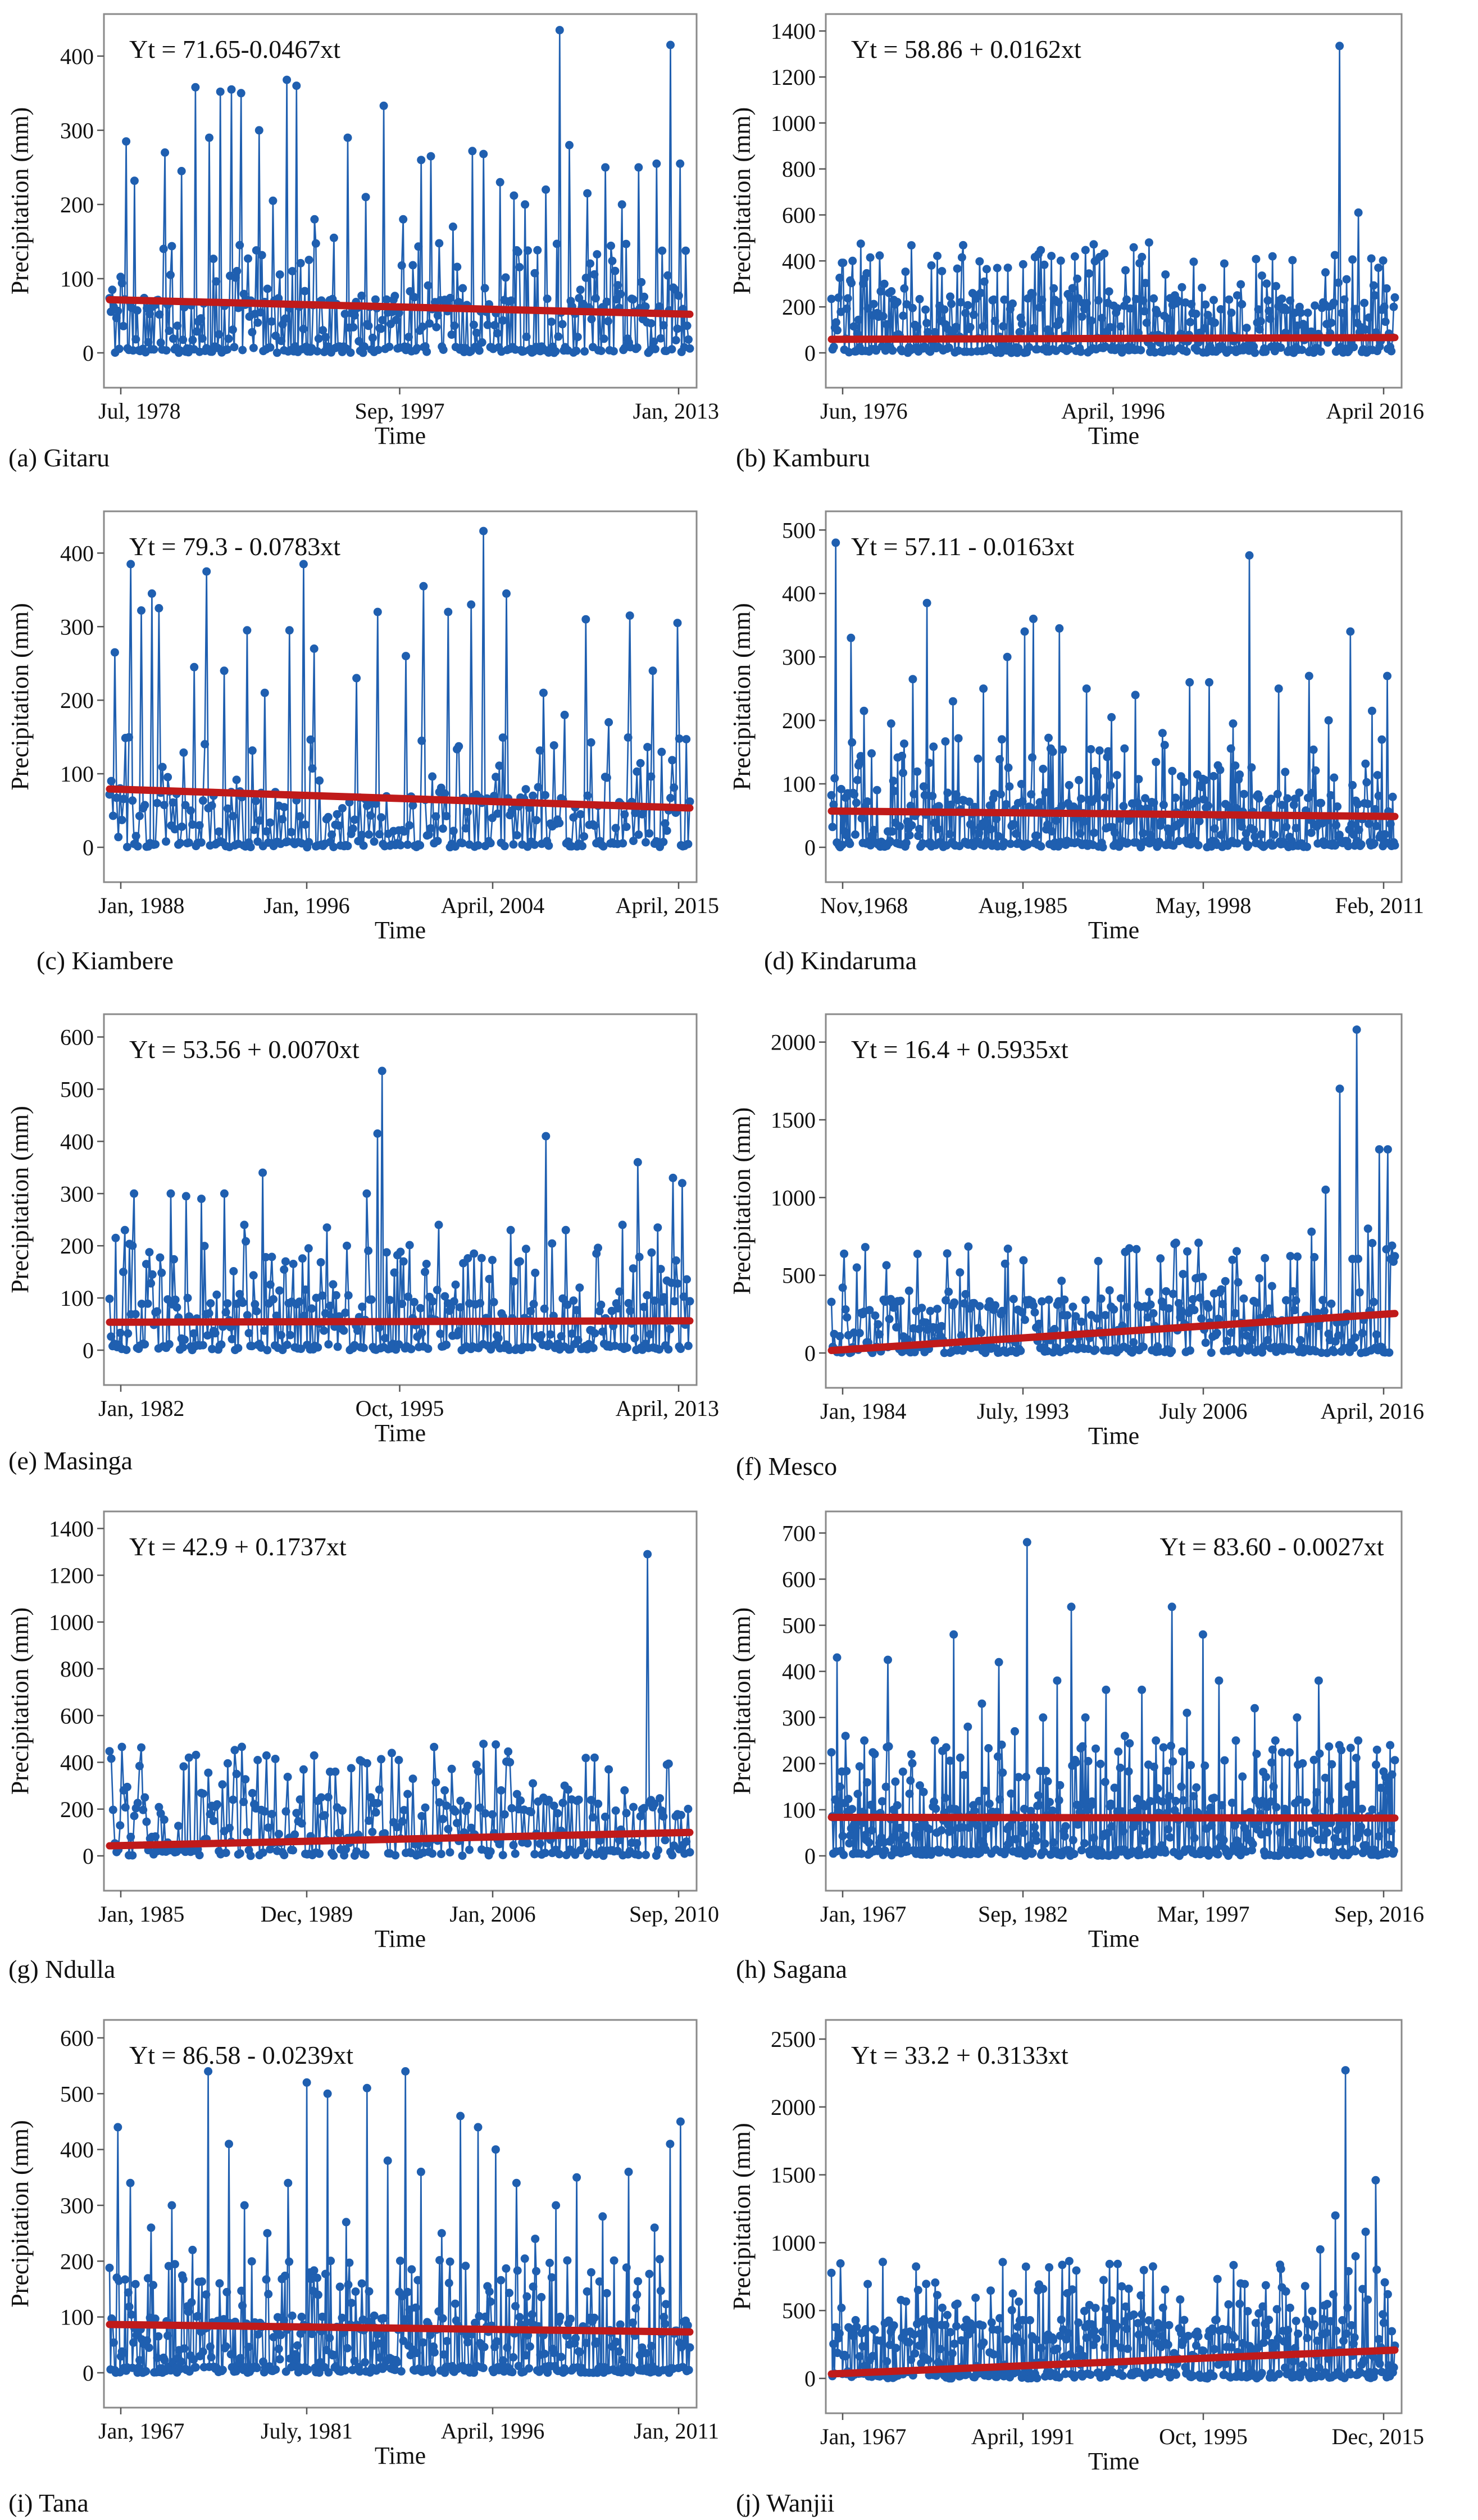 The image size is (1478, 2520). Describe the element at coordinates (793, 77) in the screenshot. I see `y-tick-label: 1200` at that location.